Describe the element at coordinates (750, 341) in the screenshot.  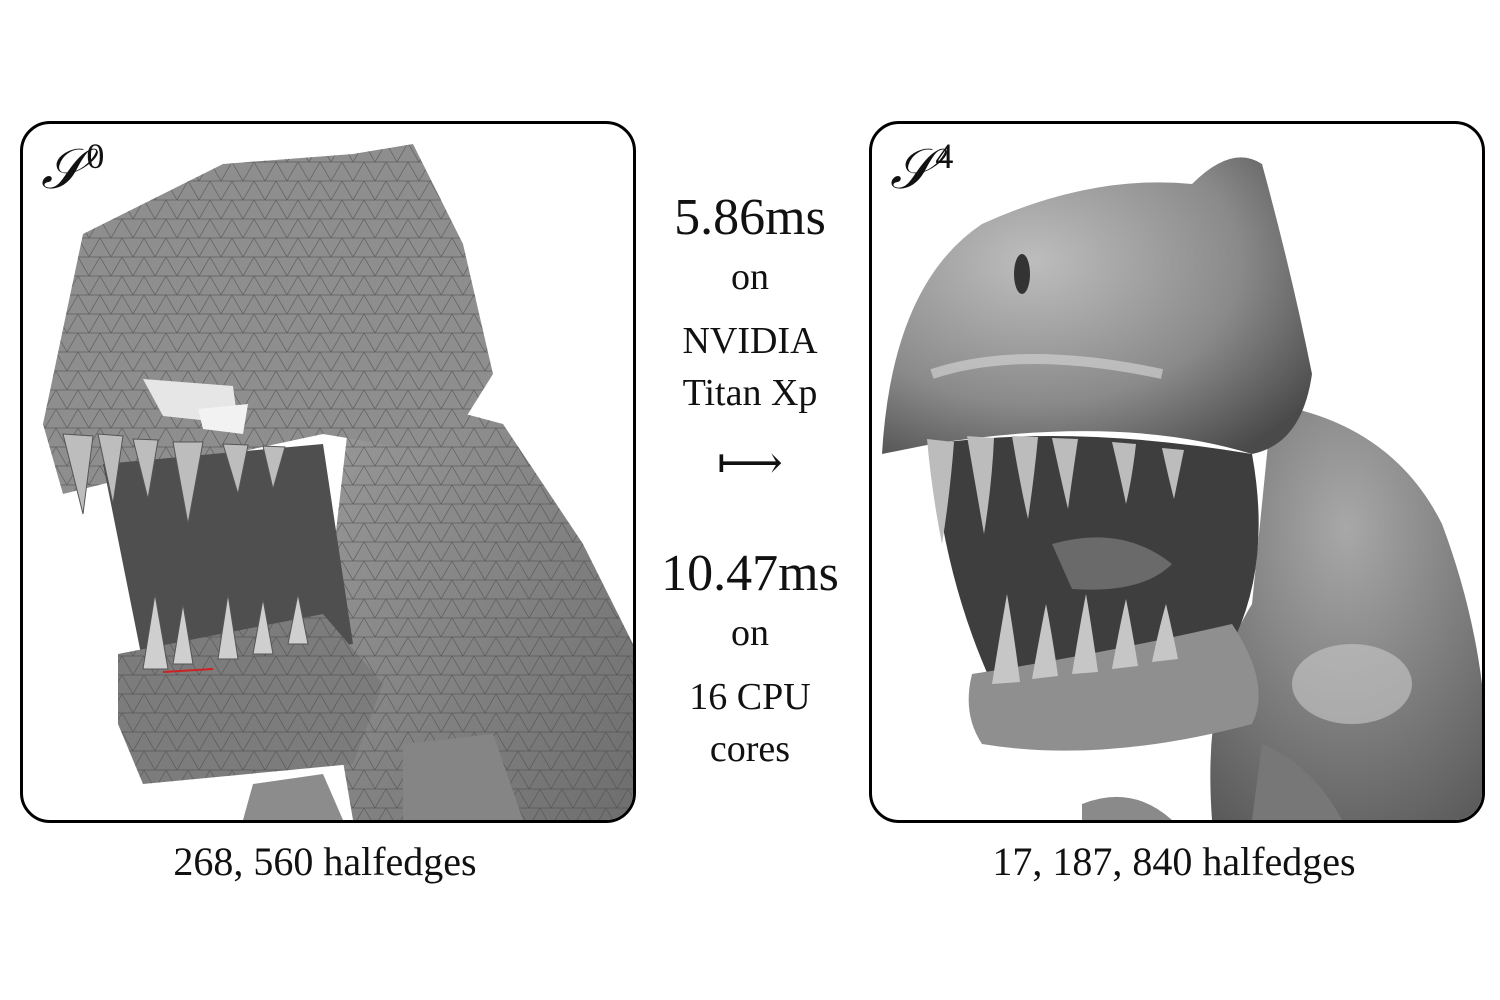
I see `gpu-name-line1: NVIDIA` at that location.